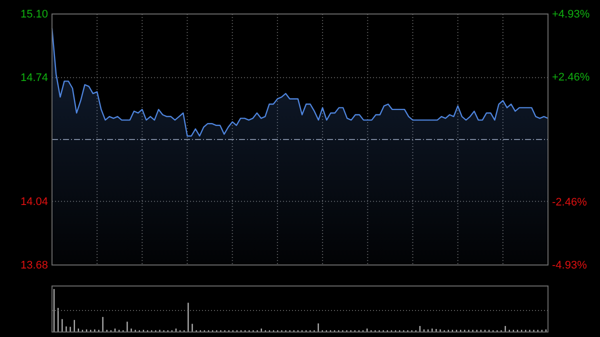 The width and height of the screenshot is (600, 337). I want to click on y-tick-label: 14.04, so click(34, 202).